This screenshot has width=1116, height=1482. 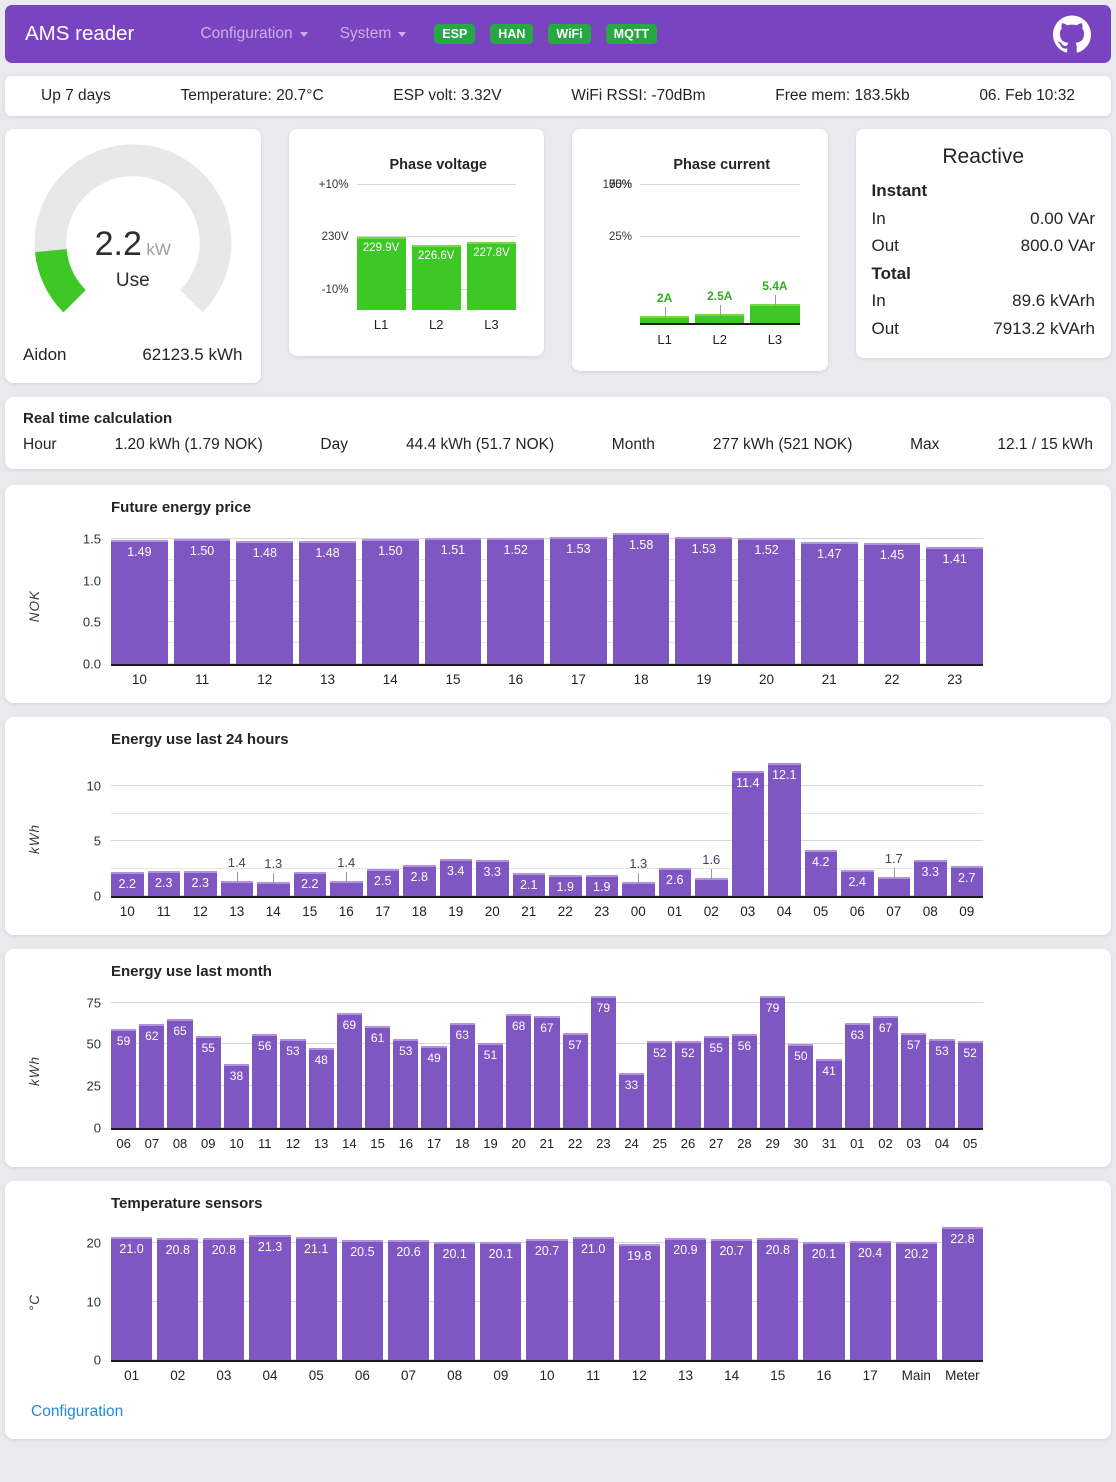 I want to click on bar-value-label: 2.4, so click(x=857, y=881).